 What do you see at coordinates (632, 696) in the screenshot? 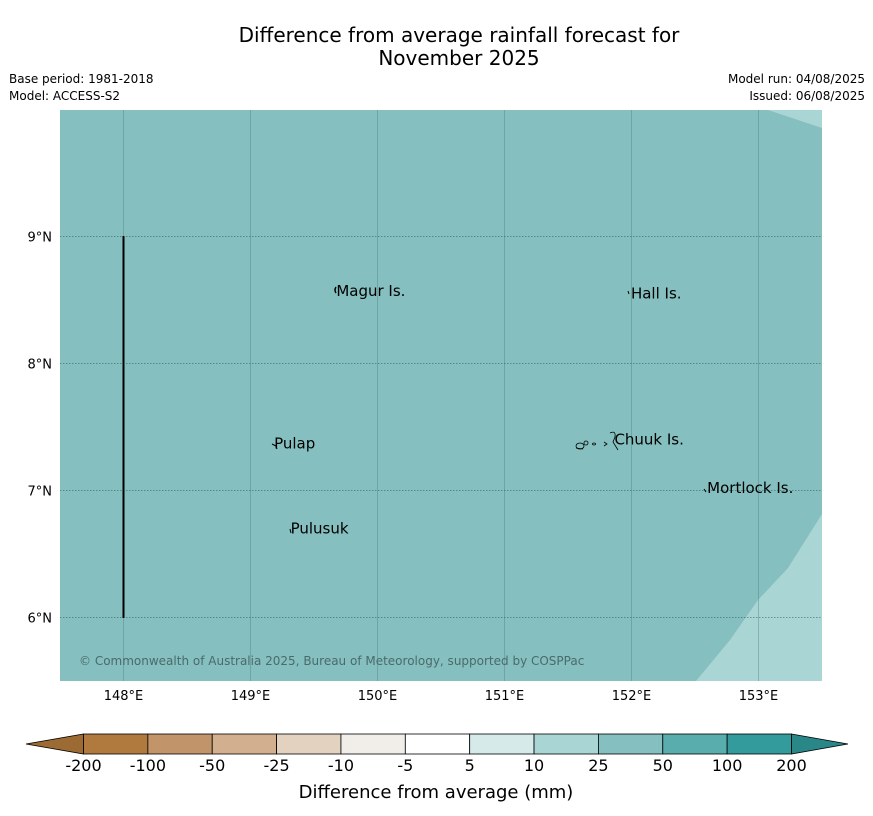
I see `lon-tick-label: 152°E` at bounding box center [632, 696].